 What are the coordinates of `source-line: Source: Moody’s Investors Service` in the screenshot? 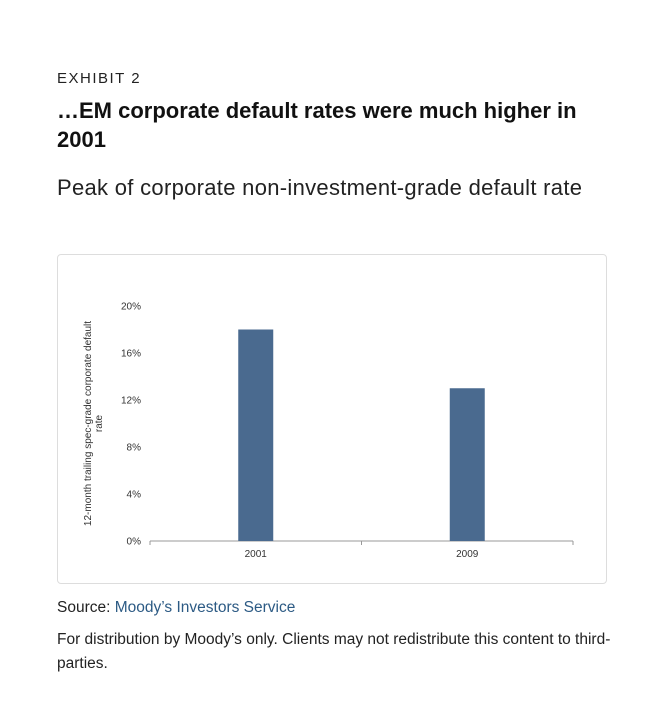 It's located at (176, 608).